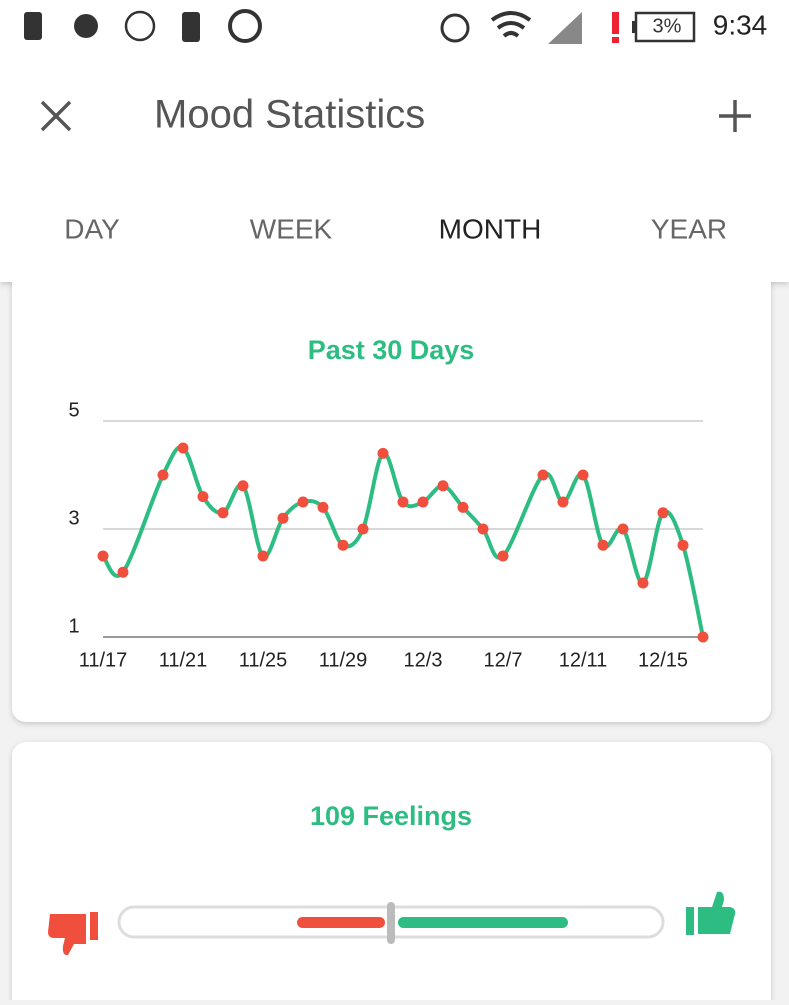  I want to click on status-icons, so click(360, 26).